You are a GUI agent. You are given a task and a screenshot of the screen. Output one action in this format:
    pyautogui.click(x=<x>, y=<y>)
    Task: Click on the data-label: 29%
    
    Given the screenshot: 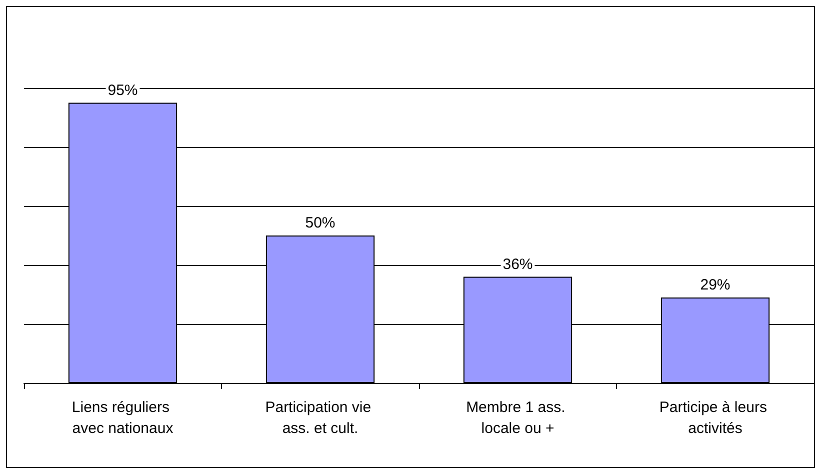 What is the action you would take?
    pyautogui.click(x=715, y=285)
    